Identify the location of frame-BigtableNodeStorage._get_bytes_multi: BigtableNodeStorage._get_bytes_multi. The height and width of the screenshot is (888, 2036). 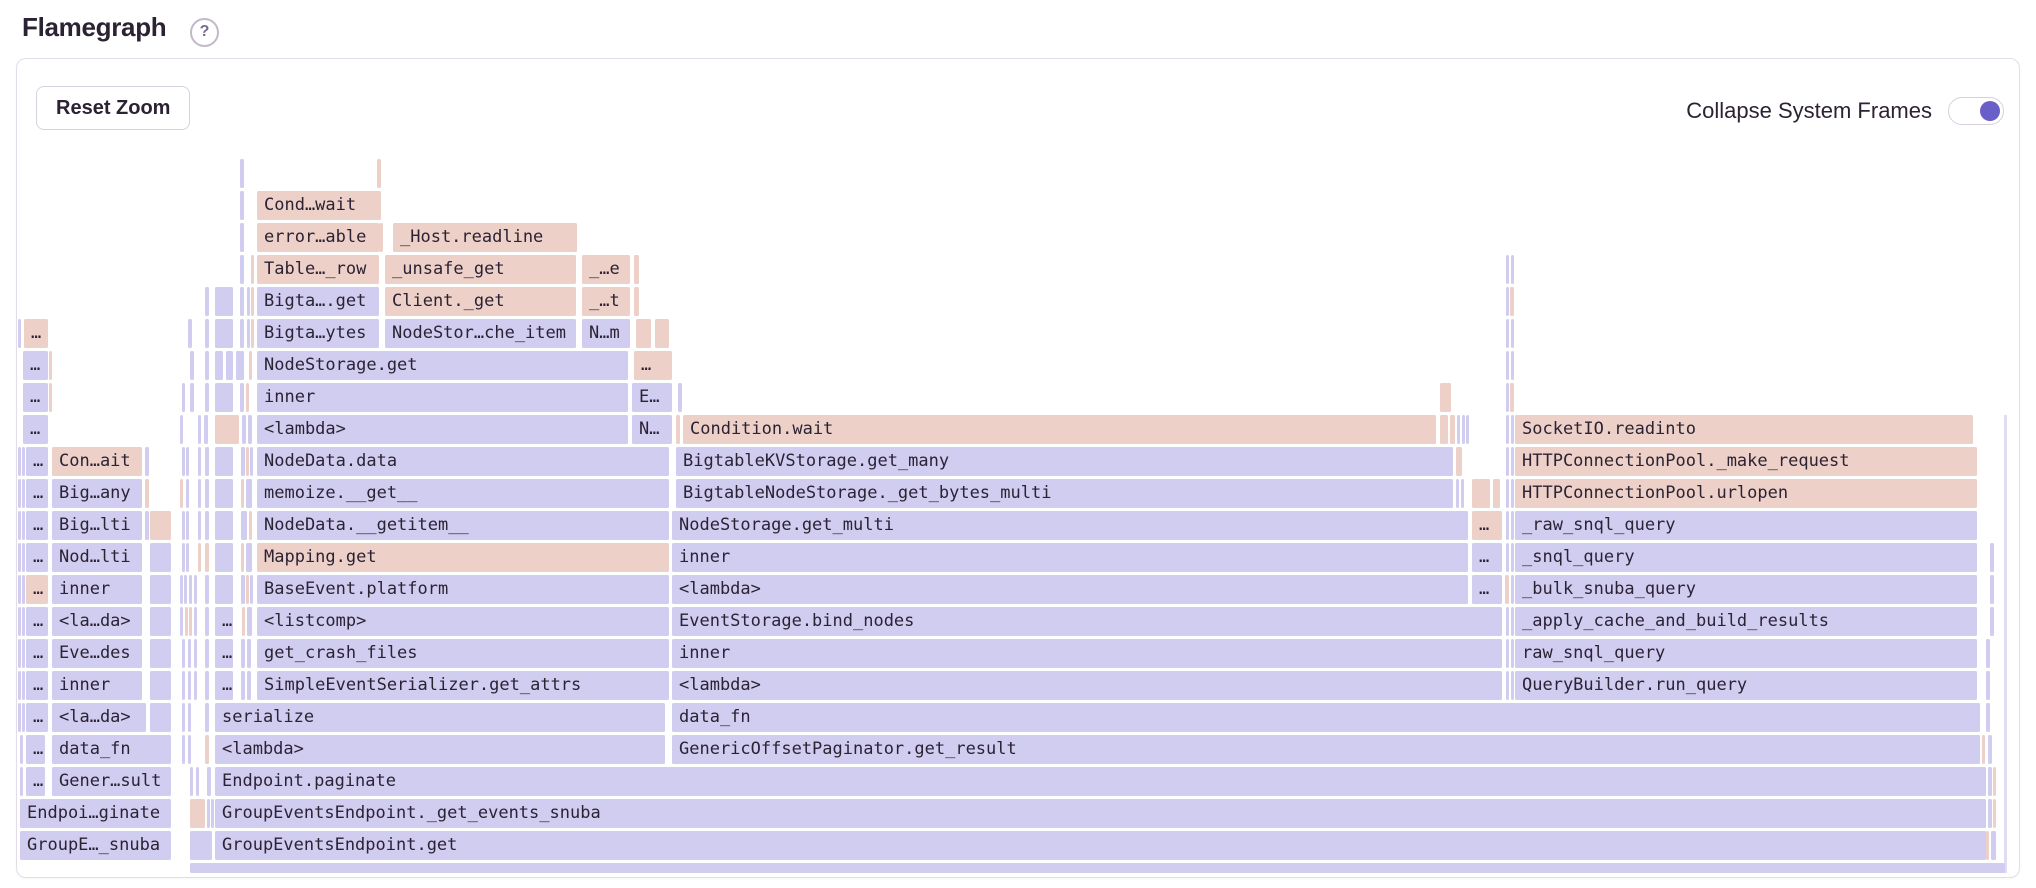
(1064, 493).